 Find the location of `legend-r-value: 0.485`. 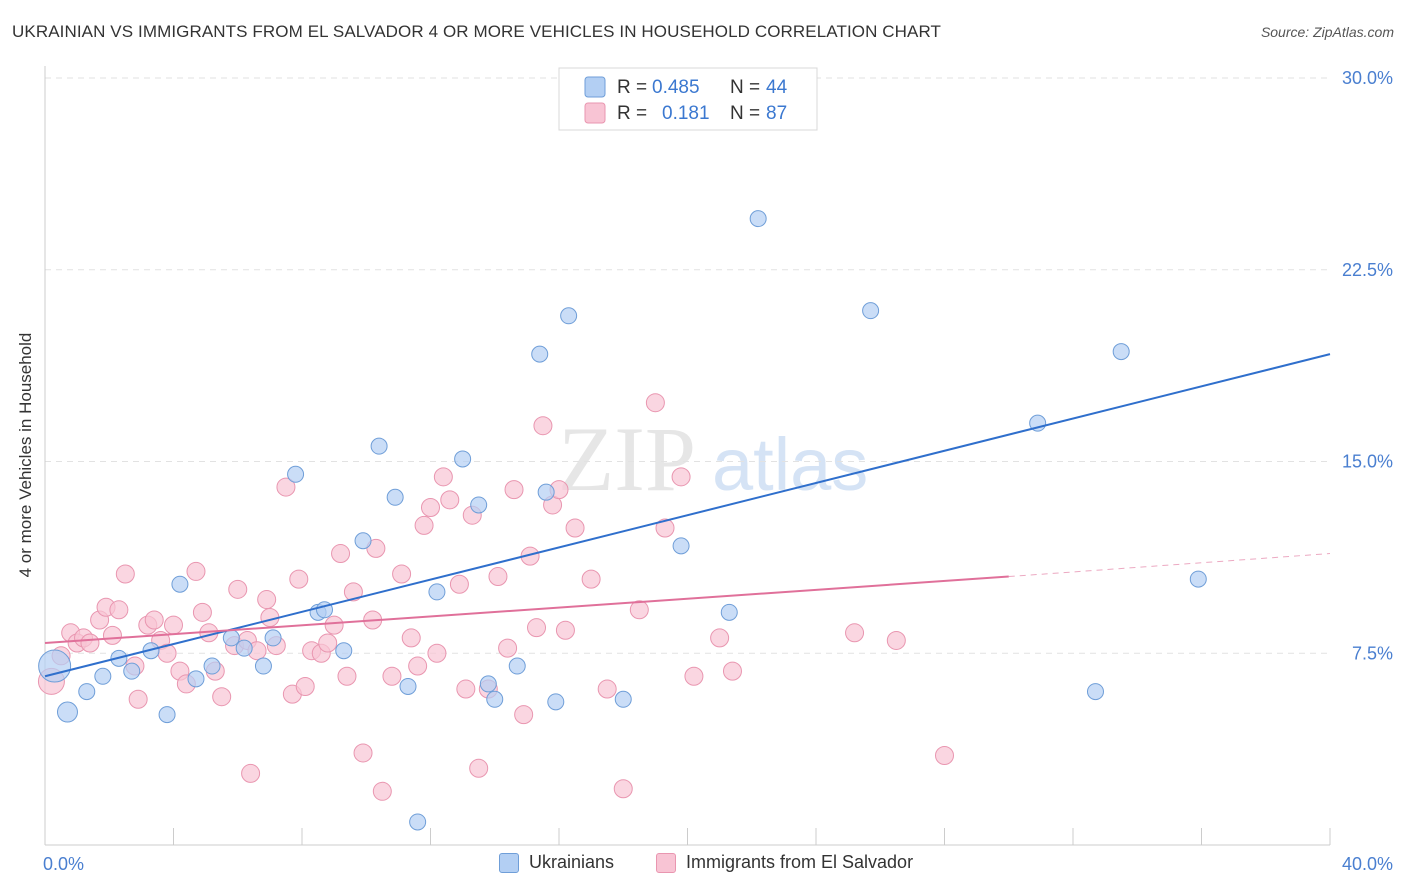

legend-r-value: 0.485 is located at coordinates (676, 87).